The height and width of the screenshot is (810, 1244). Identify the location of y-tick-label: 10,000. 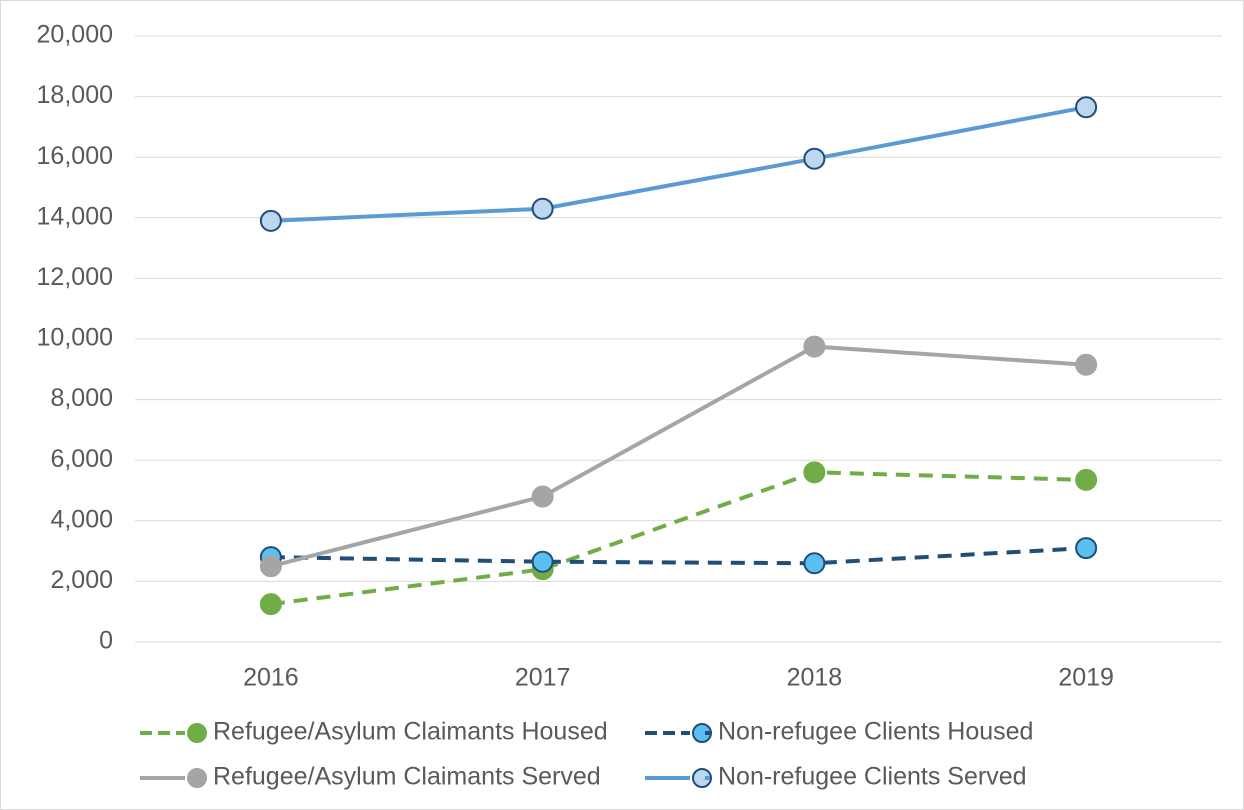
(75, 338).